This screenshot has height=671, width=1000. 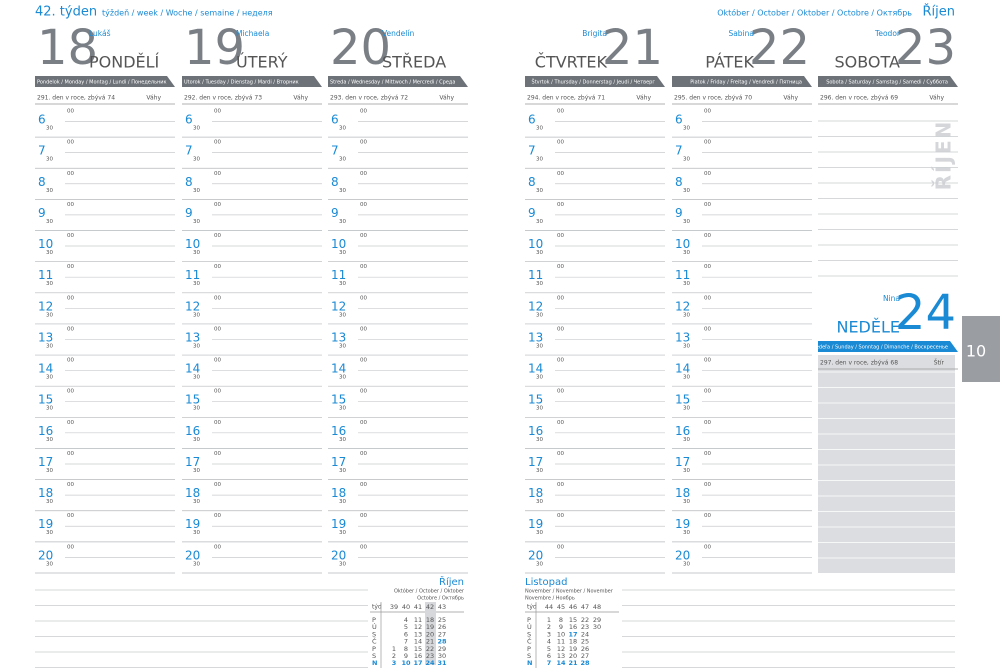 I want to click on day-name: SOBOTA, so click(x=867, y=62).